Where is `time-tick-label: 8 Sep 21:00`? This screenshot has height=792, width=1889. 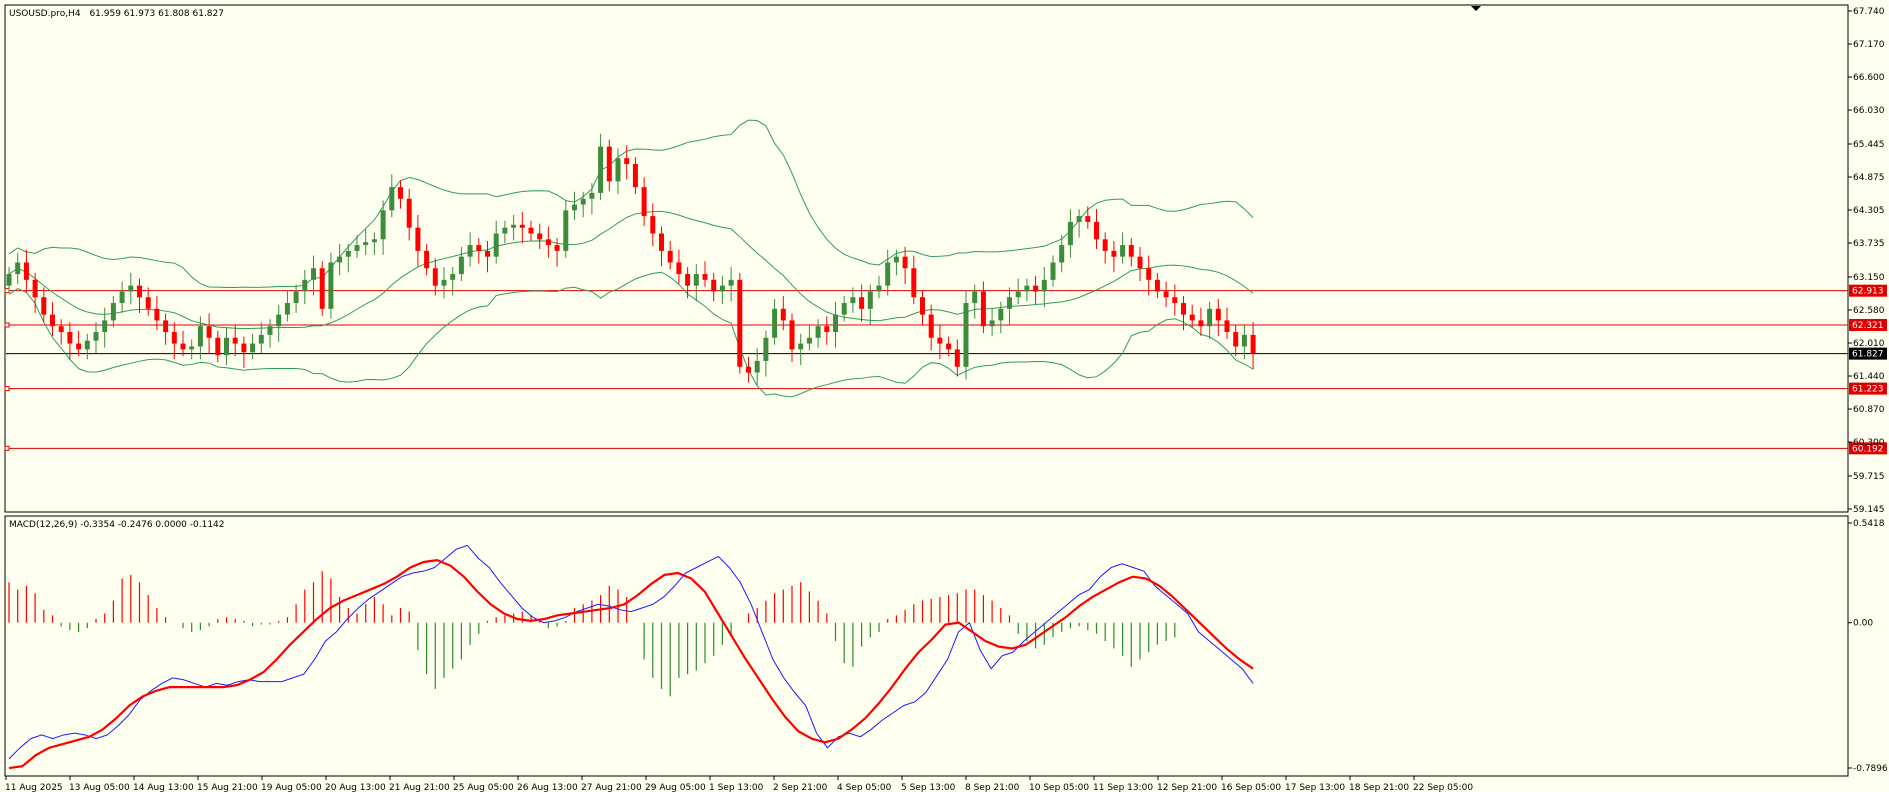 time-tick-label: 8 Sep 21:00 is located at coordinates (992, 787).